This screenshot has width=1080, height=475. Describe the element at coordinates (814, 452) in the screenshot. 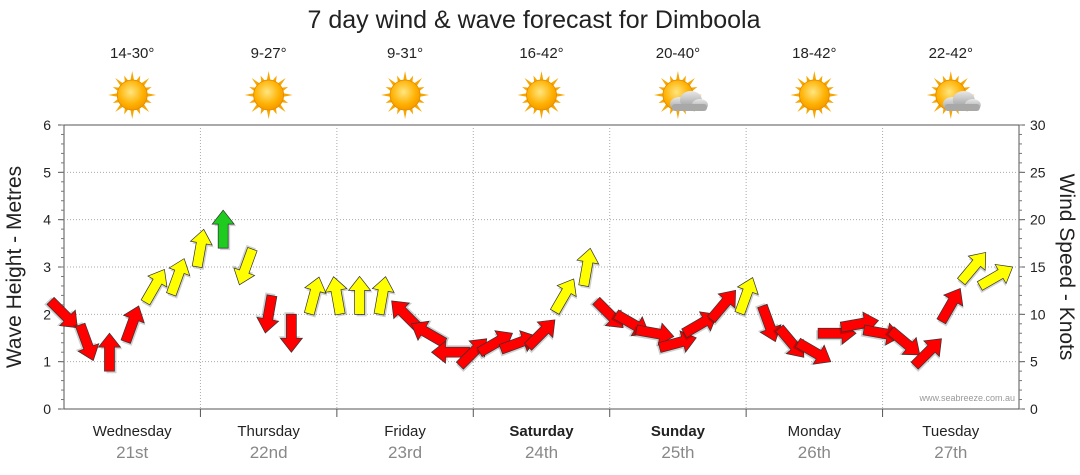

I see `day-date: 26th` at that location.